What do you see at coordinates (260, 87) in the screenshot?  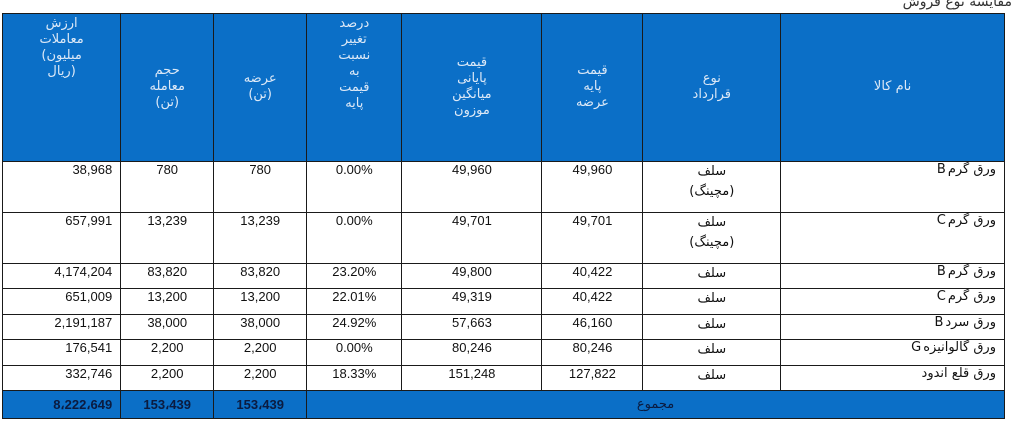 I see `header-supply: عرضه (تن)` at bounding box center [260, 87].